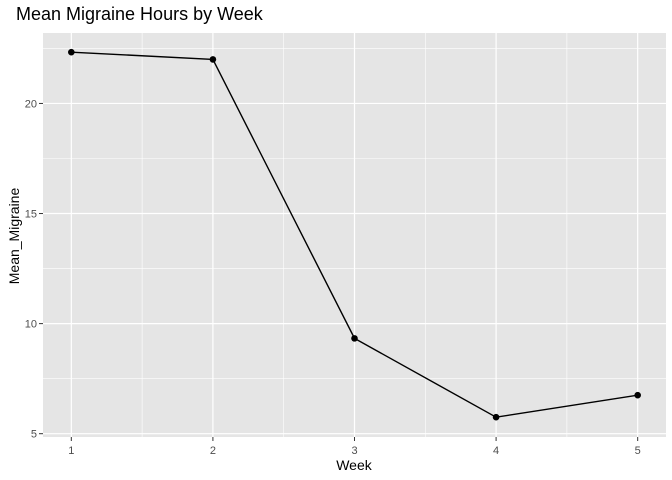 The image size is (672, 480). Describe the element at coordinates (354, 451) in the screenshot. I see `x-tick-label: 3` at that location.